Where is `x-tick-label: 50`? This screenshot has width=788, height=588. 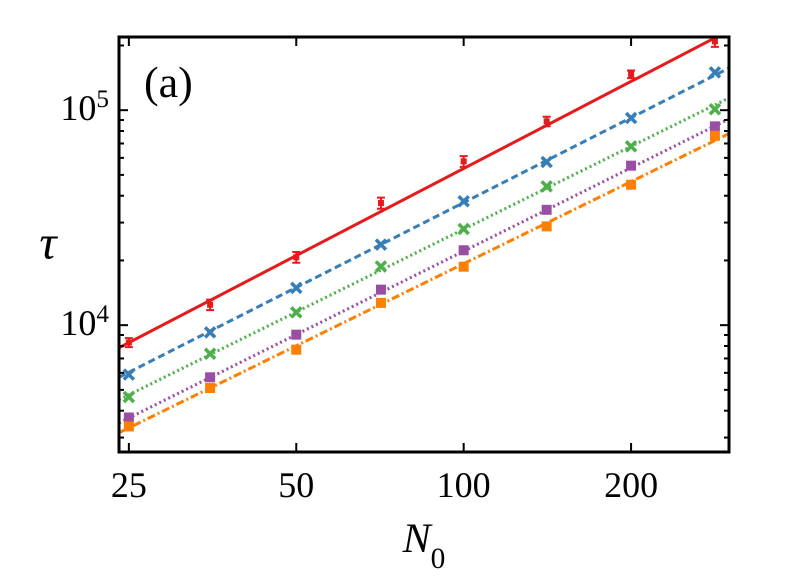
x-tick-label: 50 is located at coordinates (296, 485).